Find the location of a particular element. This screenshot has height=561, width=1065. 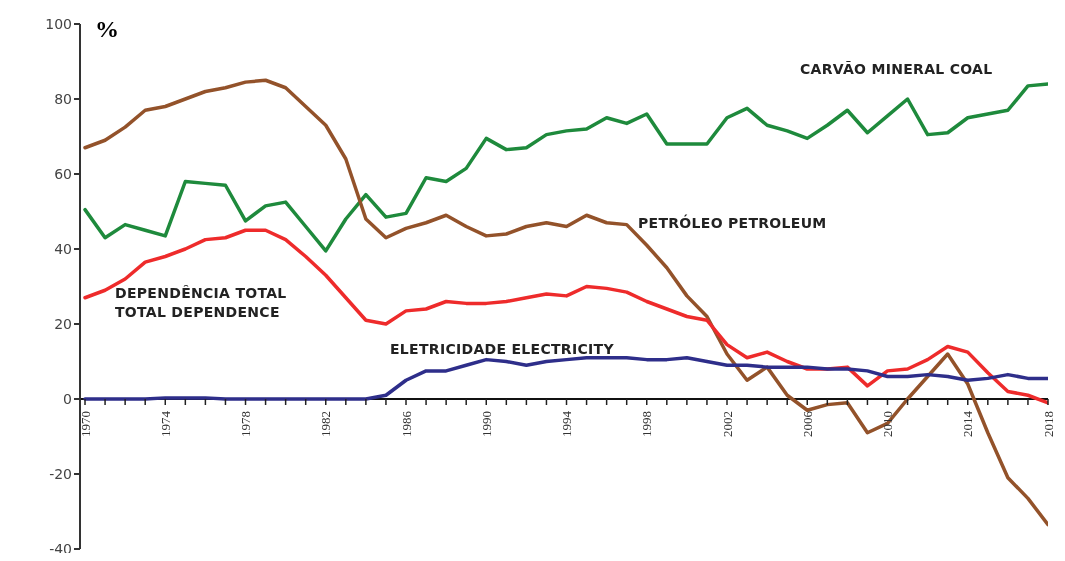

y-tick-label: 20 is located at coordinates (63, 323).